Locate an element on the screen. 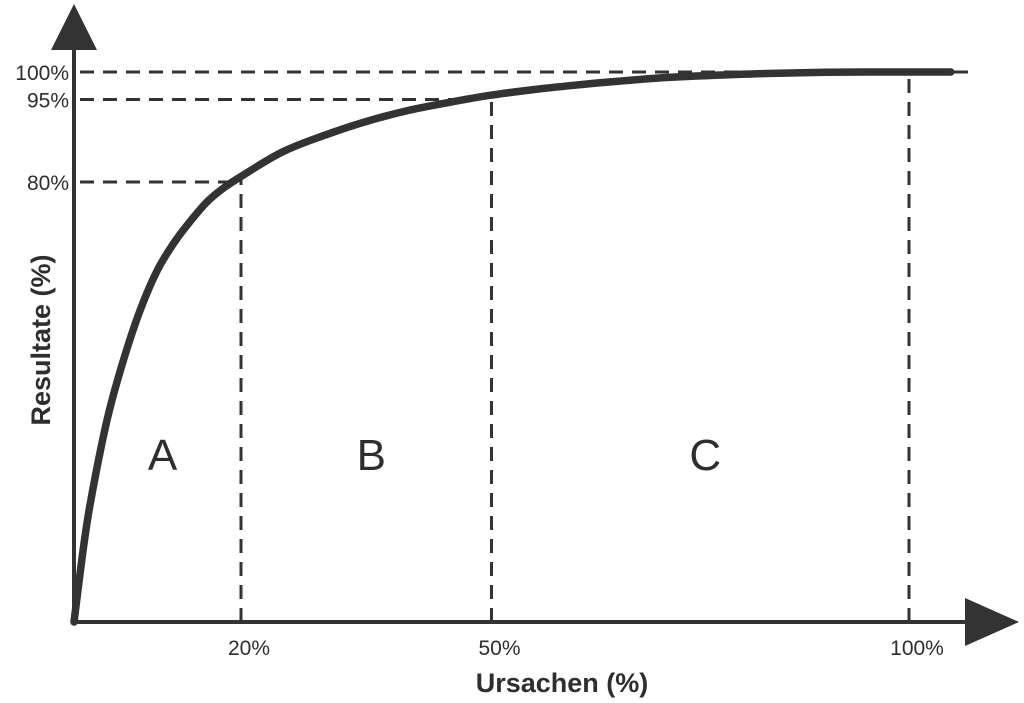 This screenshot has width=1024, height=703. x-tick-label: 100% is located at coordinates (917, 648).